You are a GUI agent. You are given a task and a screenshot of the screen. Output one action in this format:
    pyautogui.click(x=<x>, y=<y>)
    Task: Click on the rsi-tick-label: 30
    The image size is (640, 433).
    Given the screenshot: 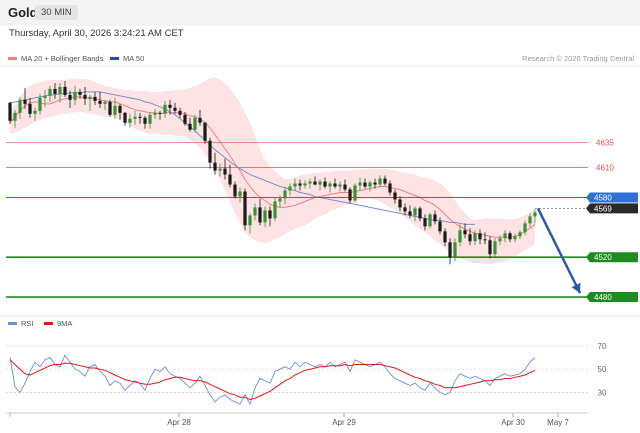 What is the action you would take?
    pyautogui.click(x=602, y=393)
    